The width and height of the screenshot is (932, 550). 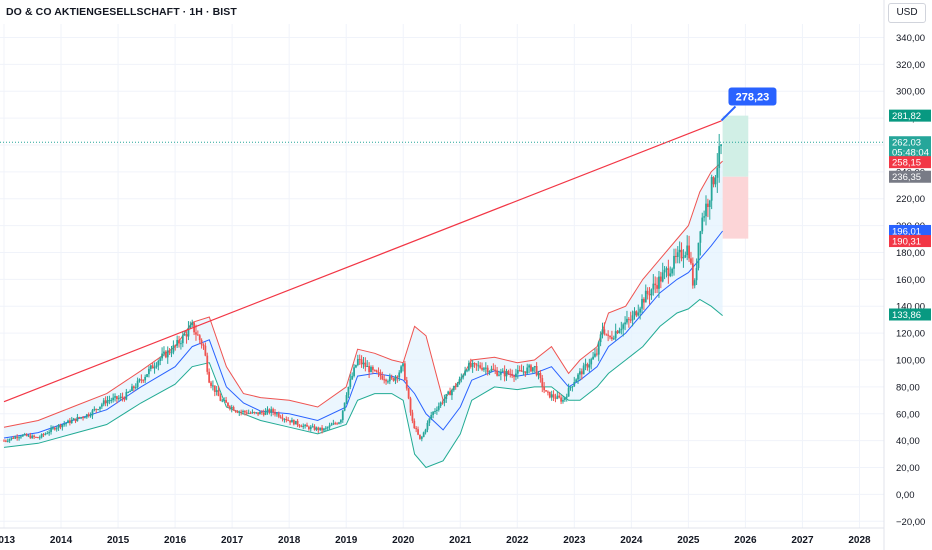 I want to click on currency-button: USD, so click(x=907, y=13).